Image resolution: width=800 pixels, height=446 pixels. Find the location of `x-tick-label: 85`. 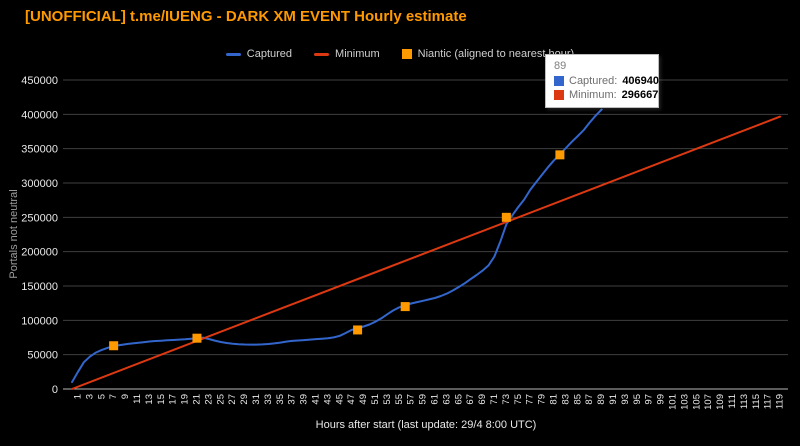

x-tick-label: 85 is located at coordinates (577, 399).